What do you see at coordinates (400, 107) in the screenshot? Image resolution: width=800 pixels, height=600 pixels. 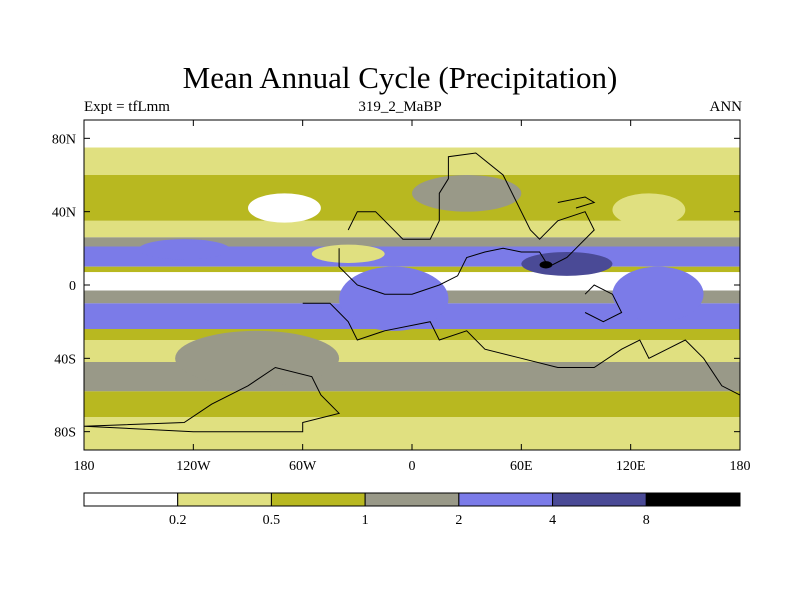 I see `case-label: 319_2_MaBP` at bounding box center [400, 107].